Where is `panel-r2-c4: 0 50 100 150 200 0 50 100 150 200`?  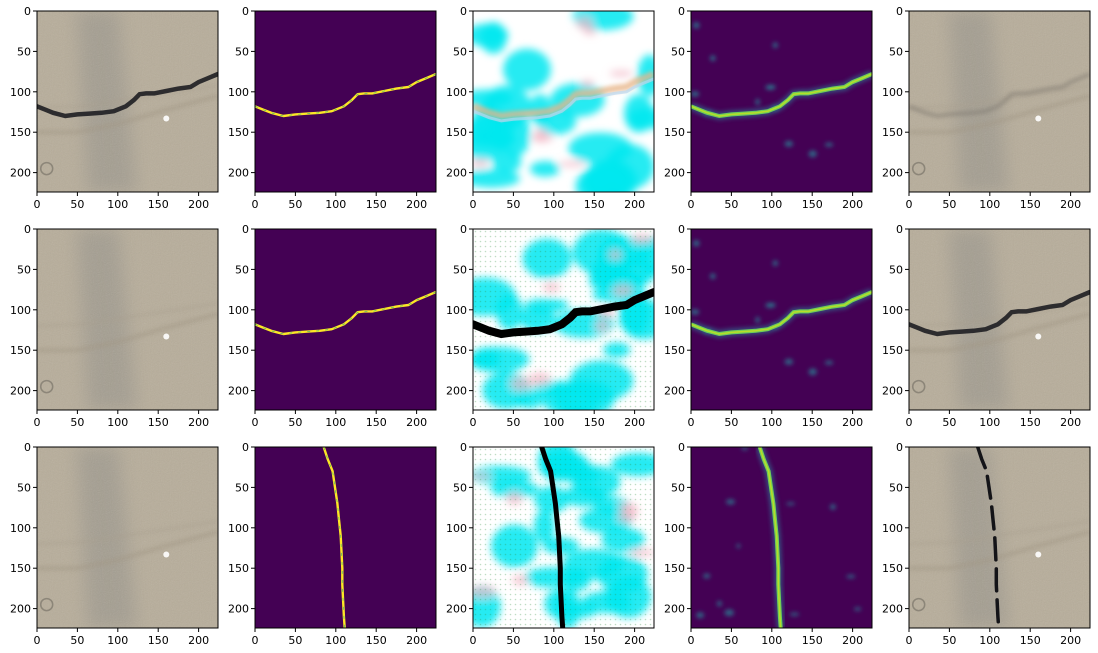 panel-r2-c4: 0 50 100 150 200 0 50 100 150 200 is located at coordinates (986, 544).